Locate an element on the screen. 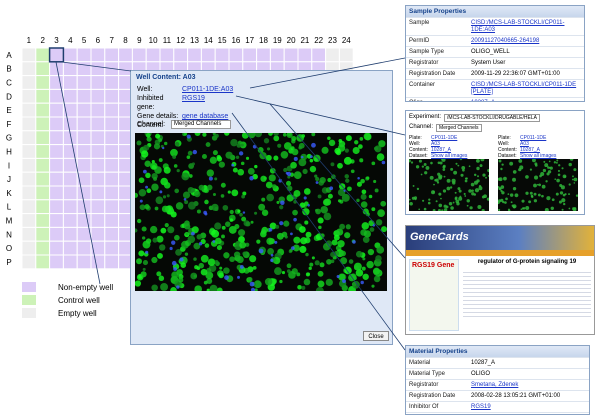 This screenshot has width=600, height=420. legend-swatch is located at coordinates (29, 313).